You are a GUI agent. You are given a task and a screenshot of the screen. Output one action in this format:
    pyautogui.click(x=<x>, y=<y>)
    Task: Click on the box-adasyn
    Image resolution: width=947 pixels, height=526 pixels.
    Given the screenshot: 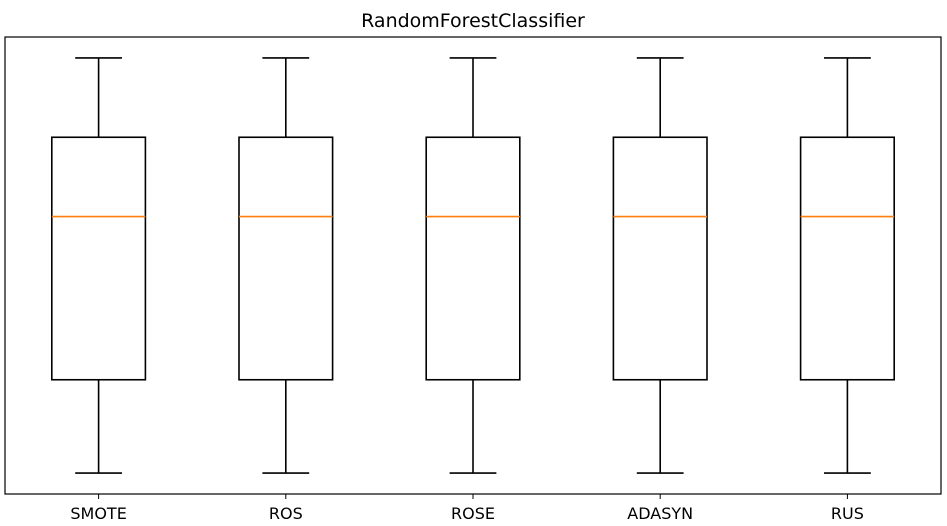 What is the action you would take?
    pyautogui.click(x=660, y=265)
    